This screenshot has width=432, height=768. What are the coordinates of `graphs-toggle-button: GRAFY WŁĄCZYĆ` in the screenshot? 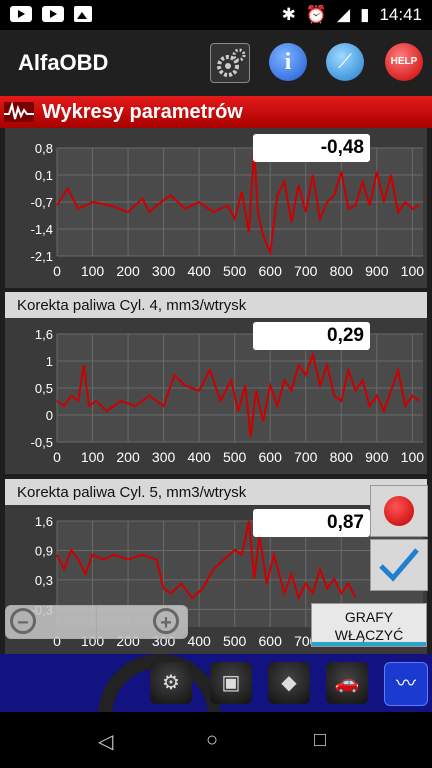 It's located at (369, 625).